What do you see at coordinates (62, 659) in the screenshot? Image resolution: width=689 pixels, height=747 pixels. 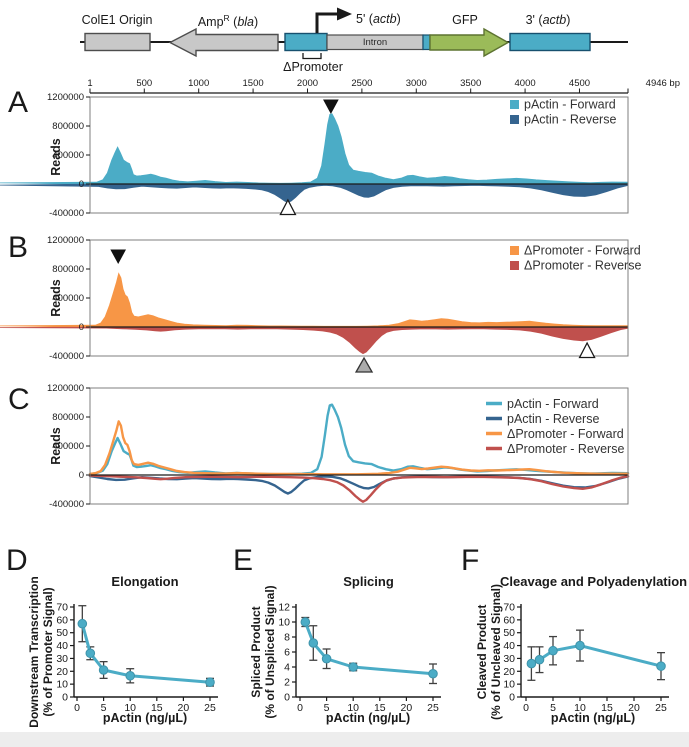 I see `panel-d-ytick-label: 30` at bounding box center [62, 659].